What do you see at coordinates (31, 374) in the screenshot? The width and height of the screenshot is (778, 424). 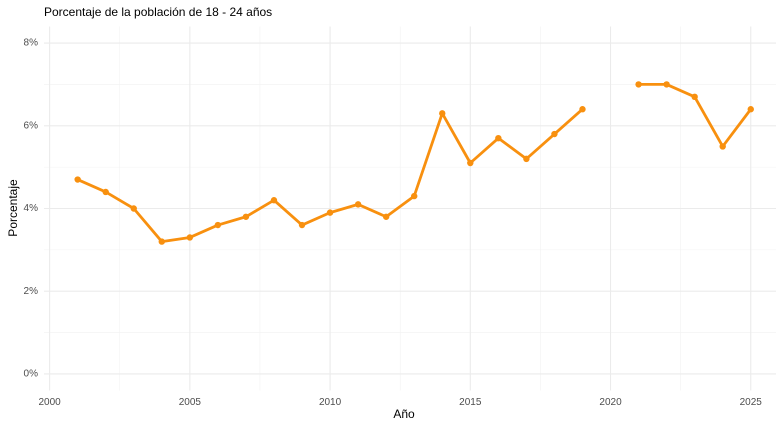 I see `y-tick-label: 0%` at bounding box center [31, 374].